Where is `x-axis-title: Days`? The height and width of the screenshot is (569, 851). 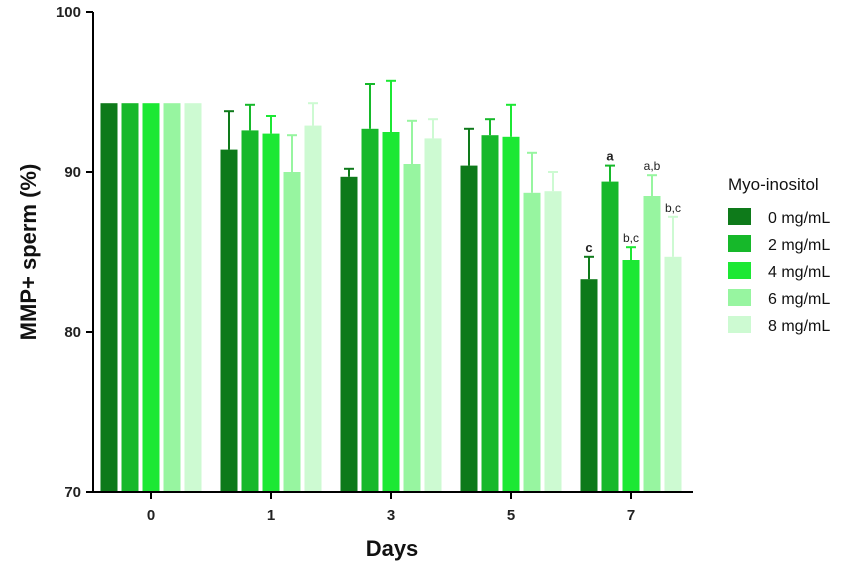
x-axis-title: Days is located at coordinates (392, 548).